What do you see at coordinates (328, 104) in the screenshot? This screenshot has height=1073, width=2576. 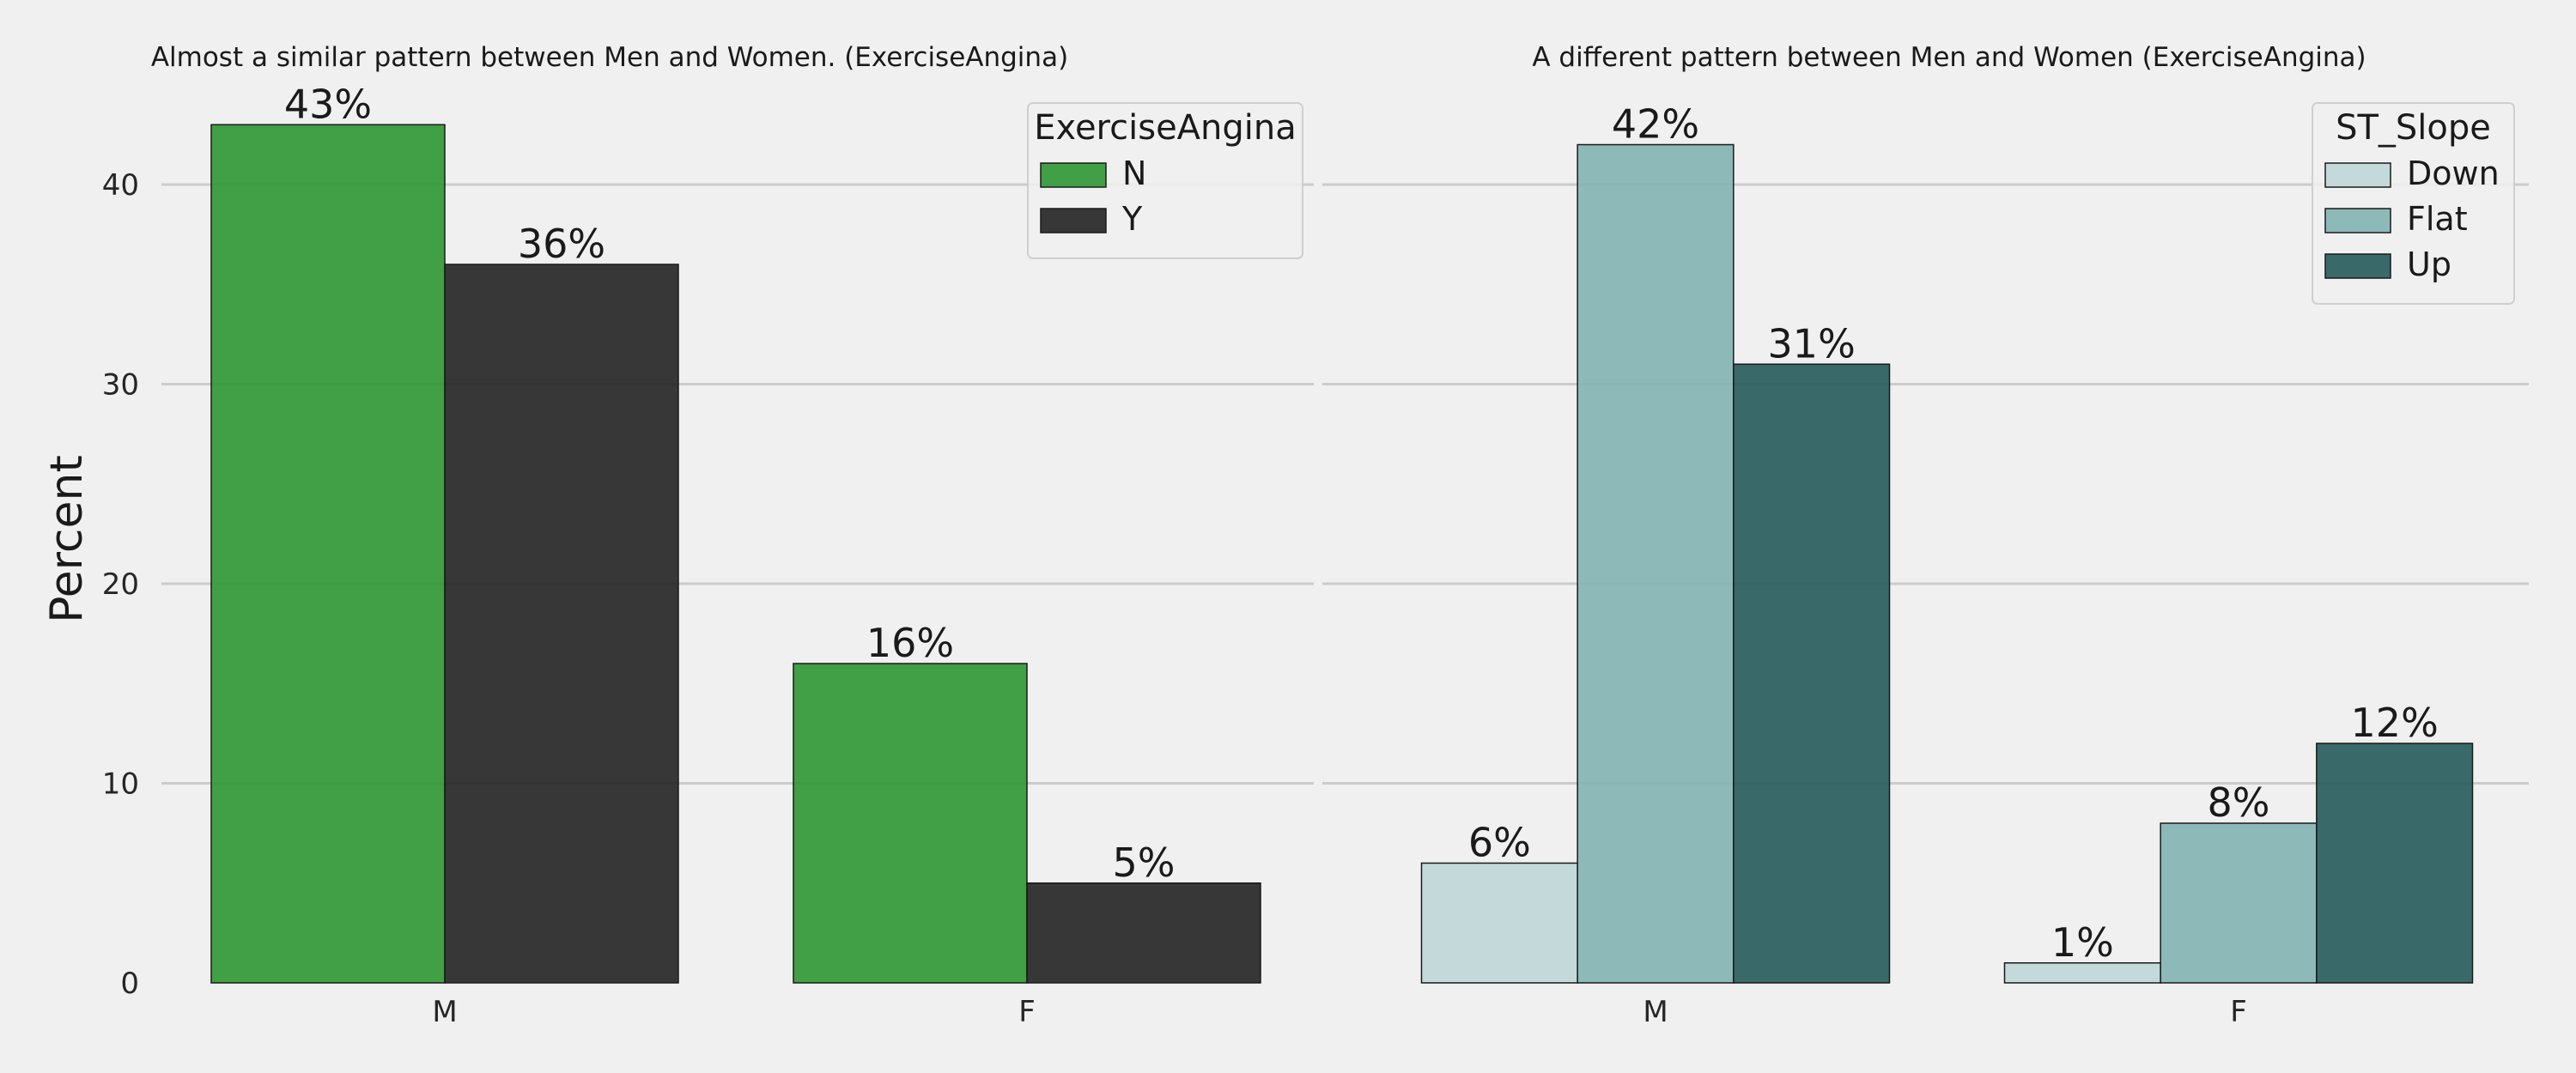 I see `bar-value-label: 43%` at bounding box center [328, 104].